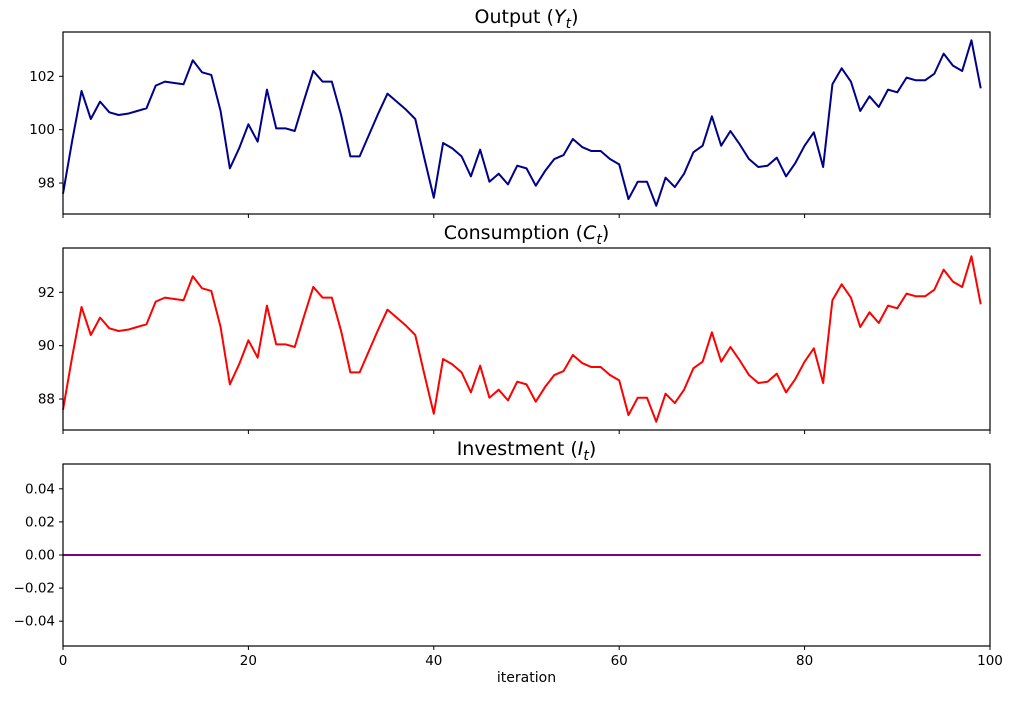 The image size is (1015, 701). I want to click on title-variable: C, so click(590, 233).